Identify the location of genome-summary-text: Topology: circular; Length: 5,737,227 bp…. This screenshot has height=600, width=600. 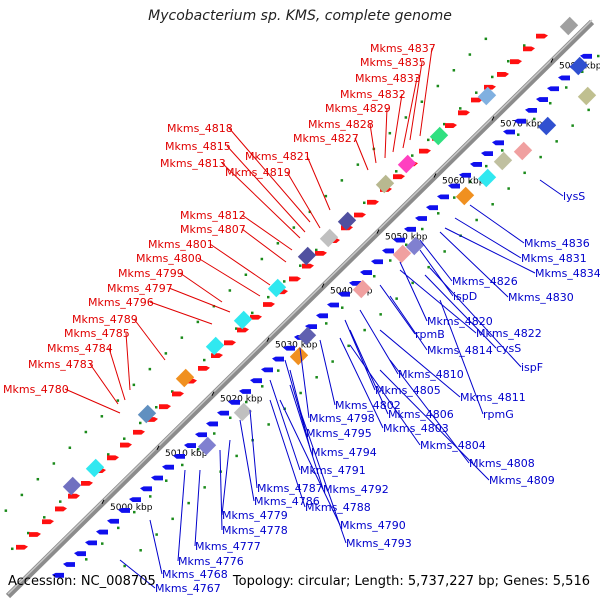
(411, 581).